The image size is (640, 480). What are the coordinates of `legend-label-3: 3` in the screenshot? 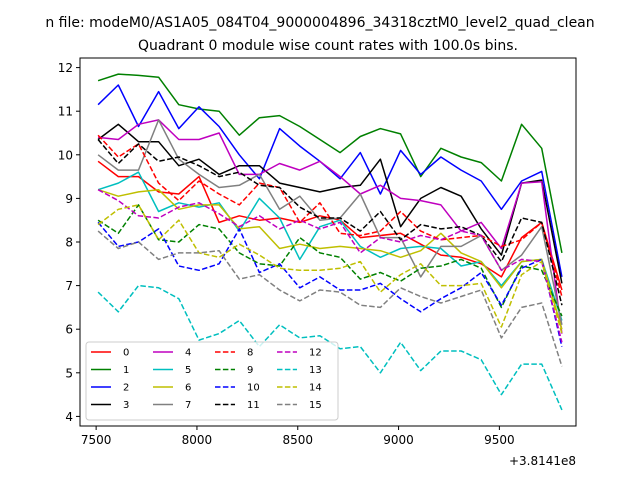 It's located at (126, 405).